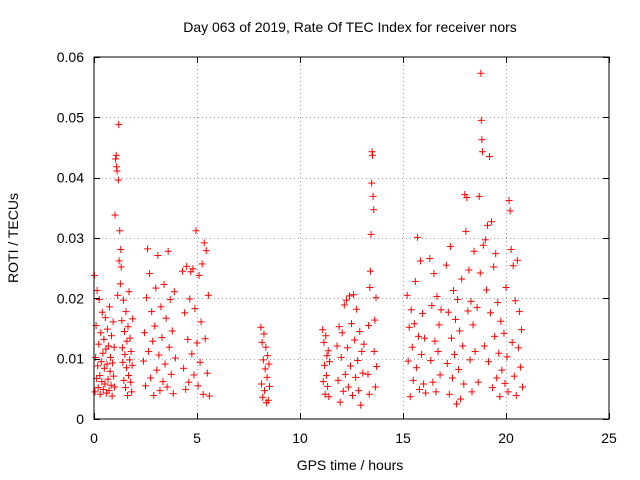 This screenshot has height=480, width=640. What do you see at coordinates (350, 465) in the screenshot?
I see `x-axis-label: GPS time / hours` at bounding box center [350, 465].